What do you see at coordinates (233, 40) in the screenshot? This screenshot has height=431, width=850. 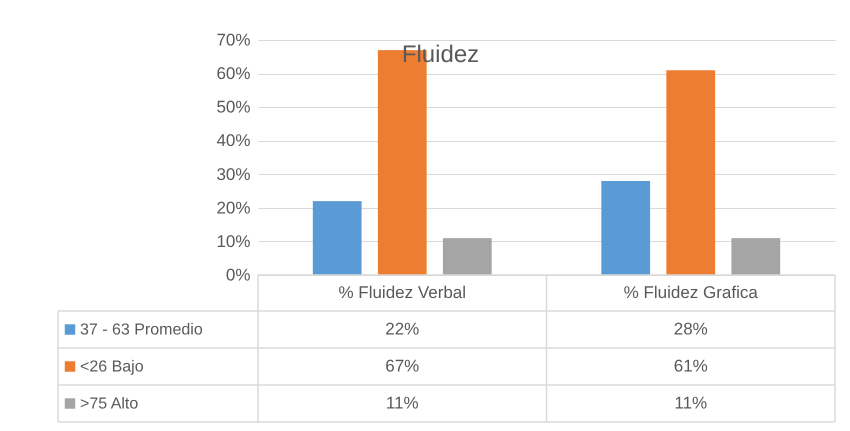 I see `y-tick-label: 70%` at bounding box center [233, 40].